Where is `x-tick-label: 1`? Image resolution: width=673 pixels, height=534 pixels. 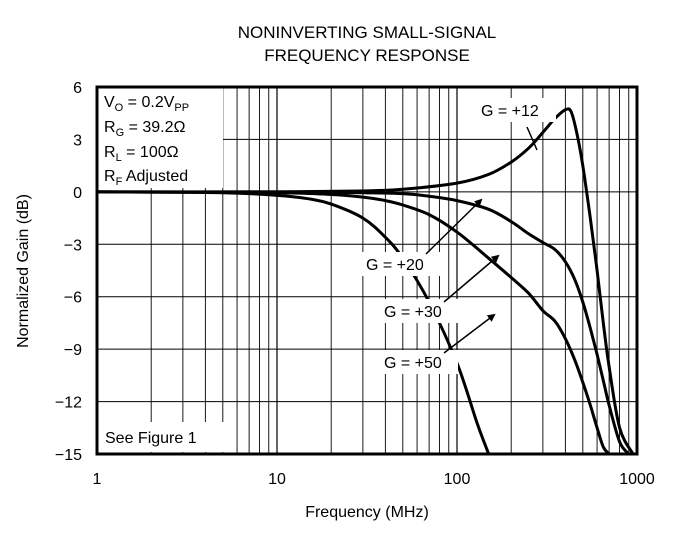
x-tick-label: 1 is located at coordinates (97, 479).